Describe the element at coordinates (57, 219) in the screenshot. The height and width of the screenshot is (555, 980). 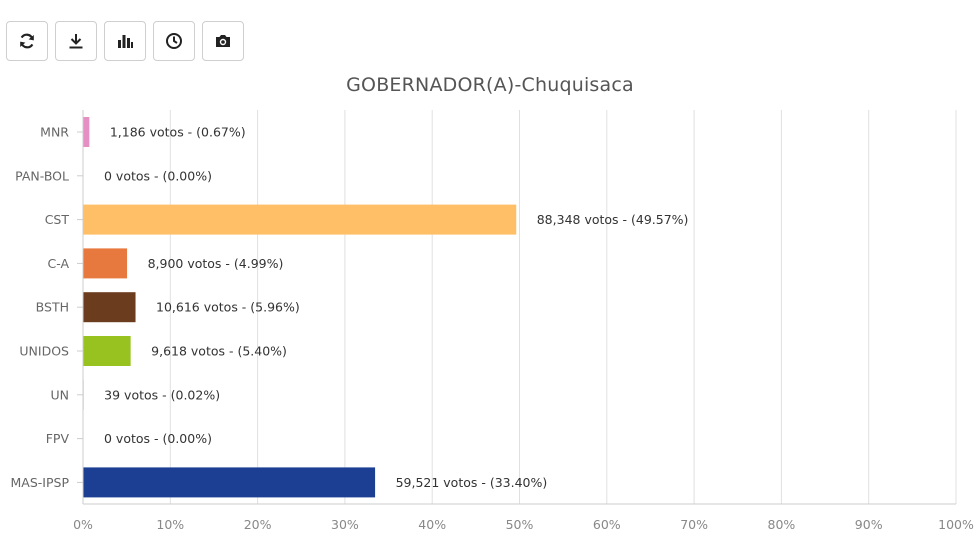
I see `category-label: CST` at that location.